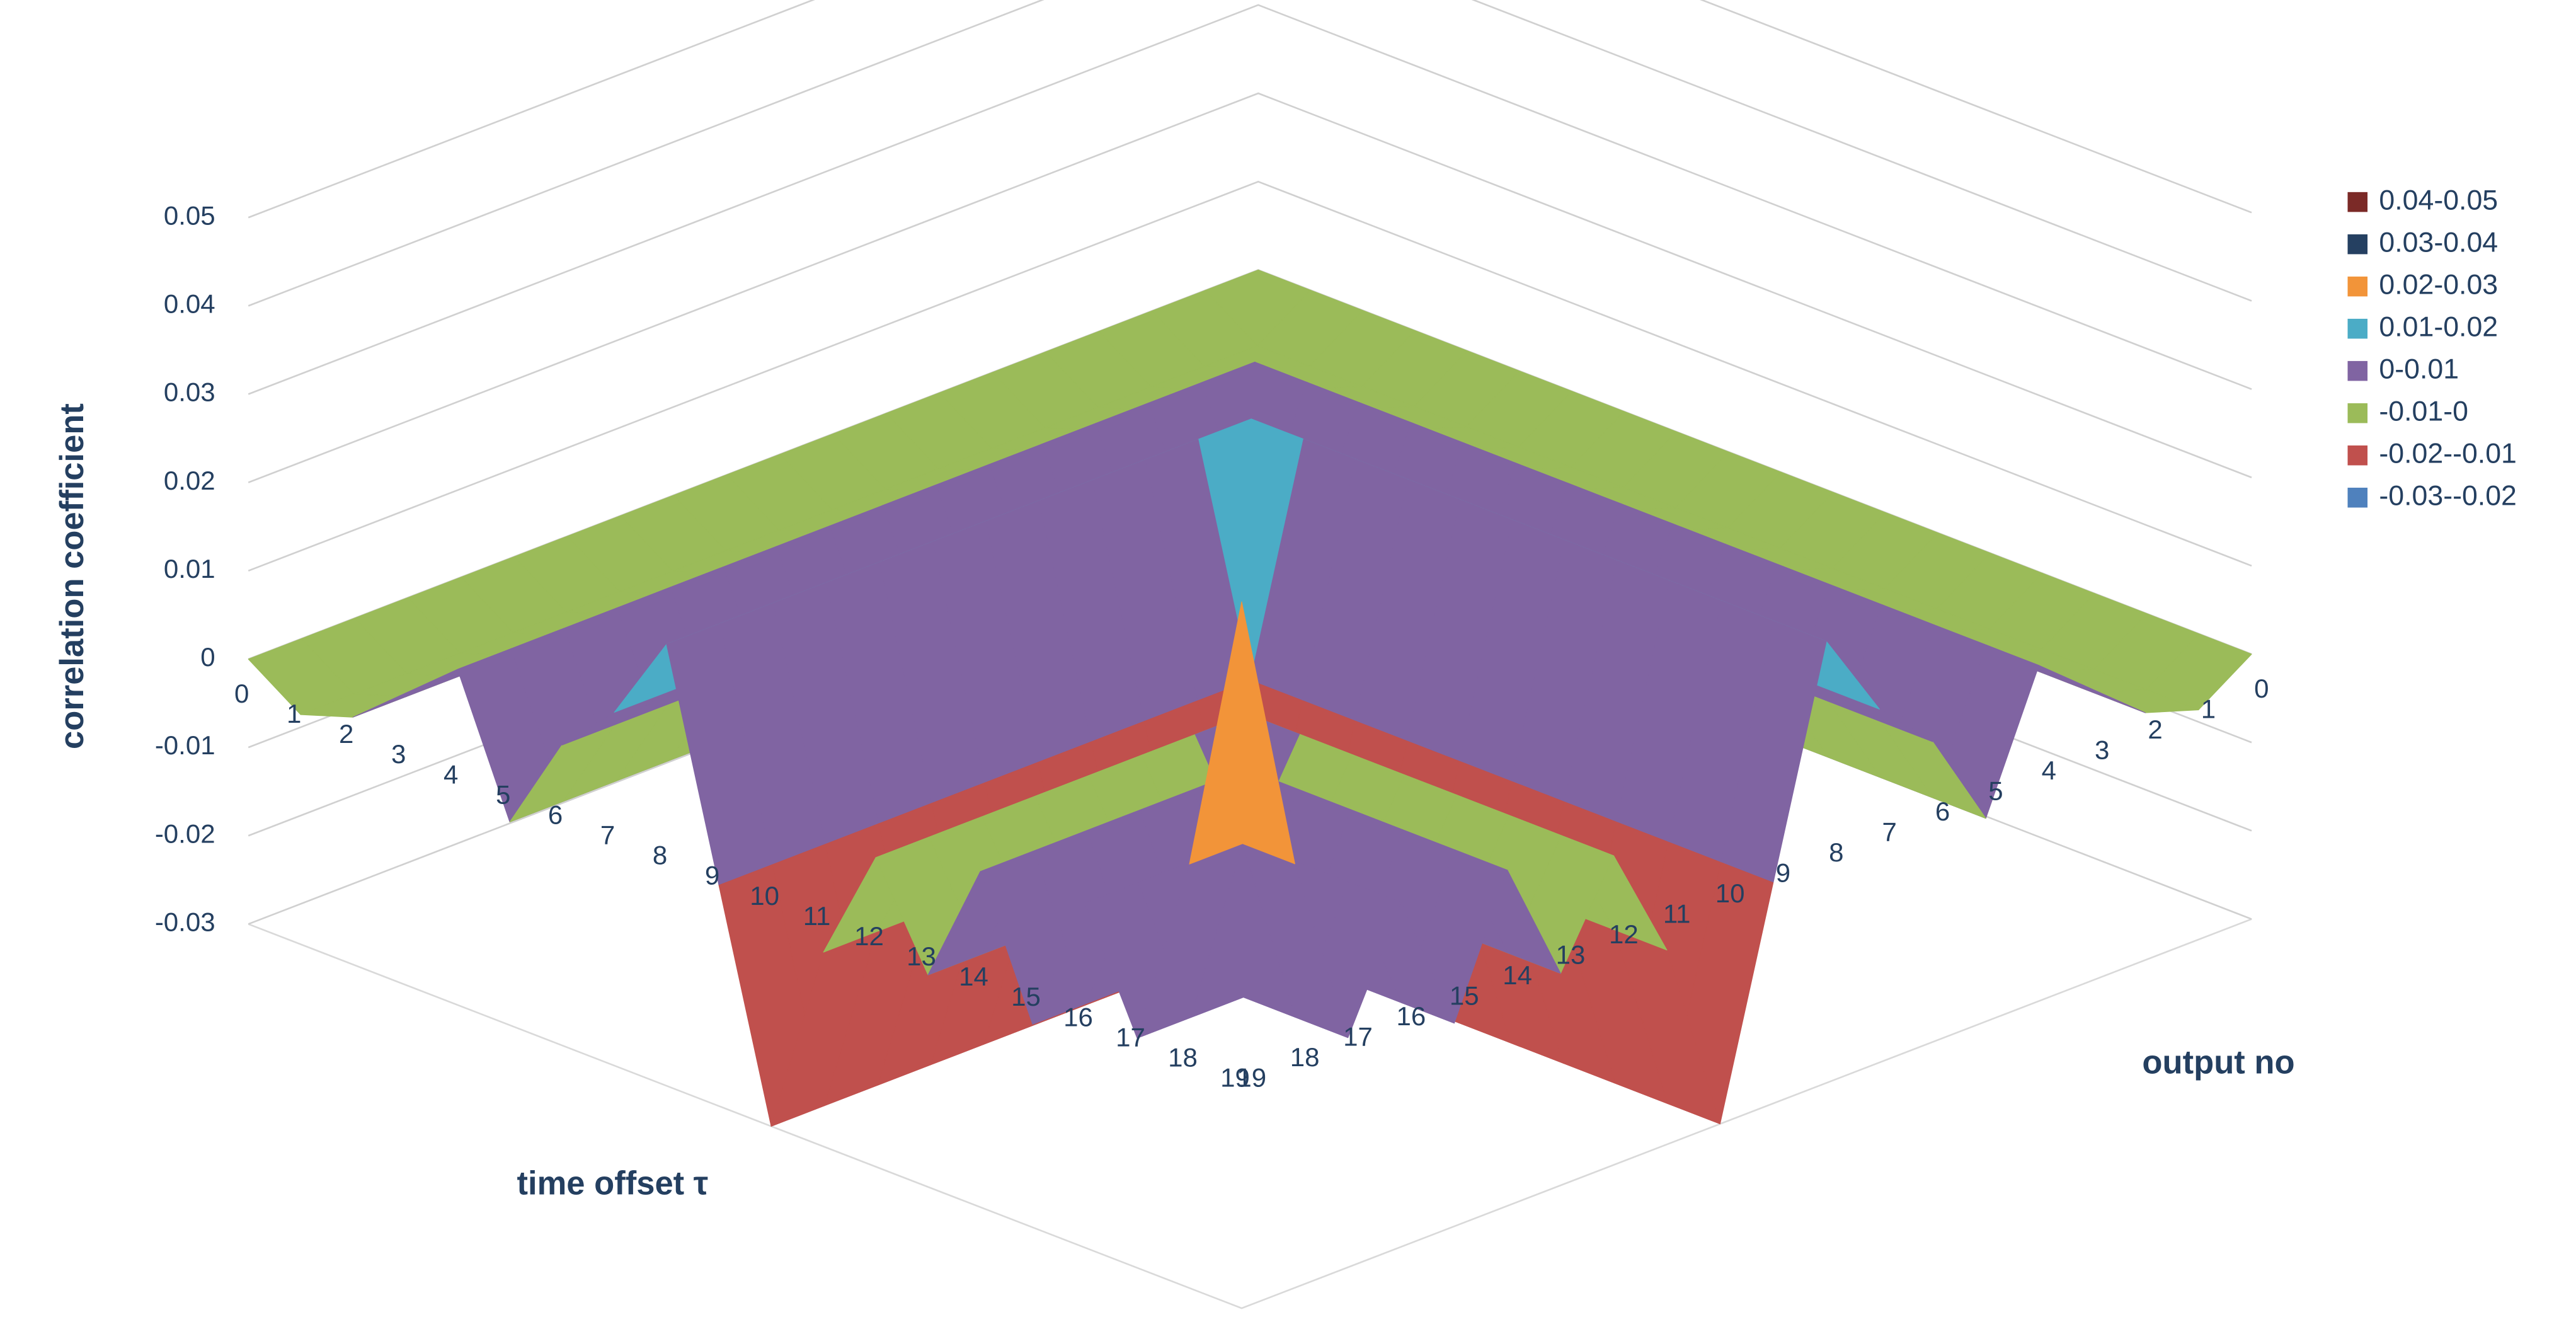 This screenshot has width=2576, height=1334. I want to click on z-tick-label: -0.03, so click(185, 922).